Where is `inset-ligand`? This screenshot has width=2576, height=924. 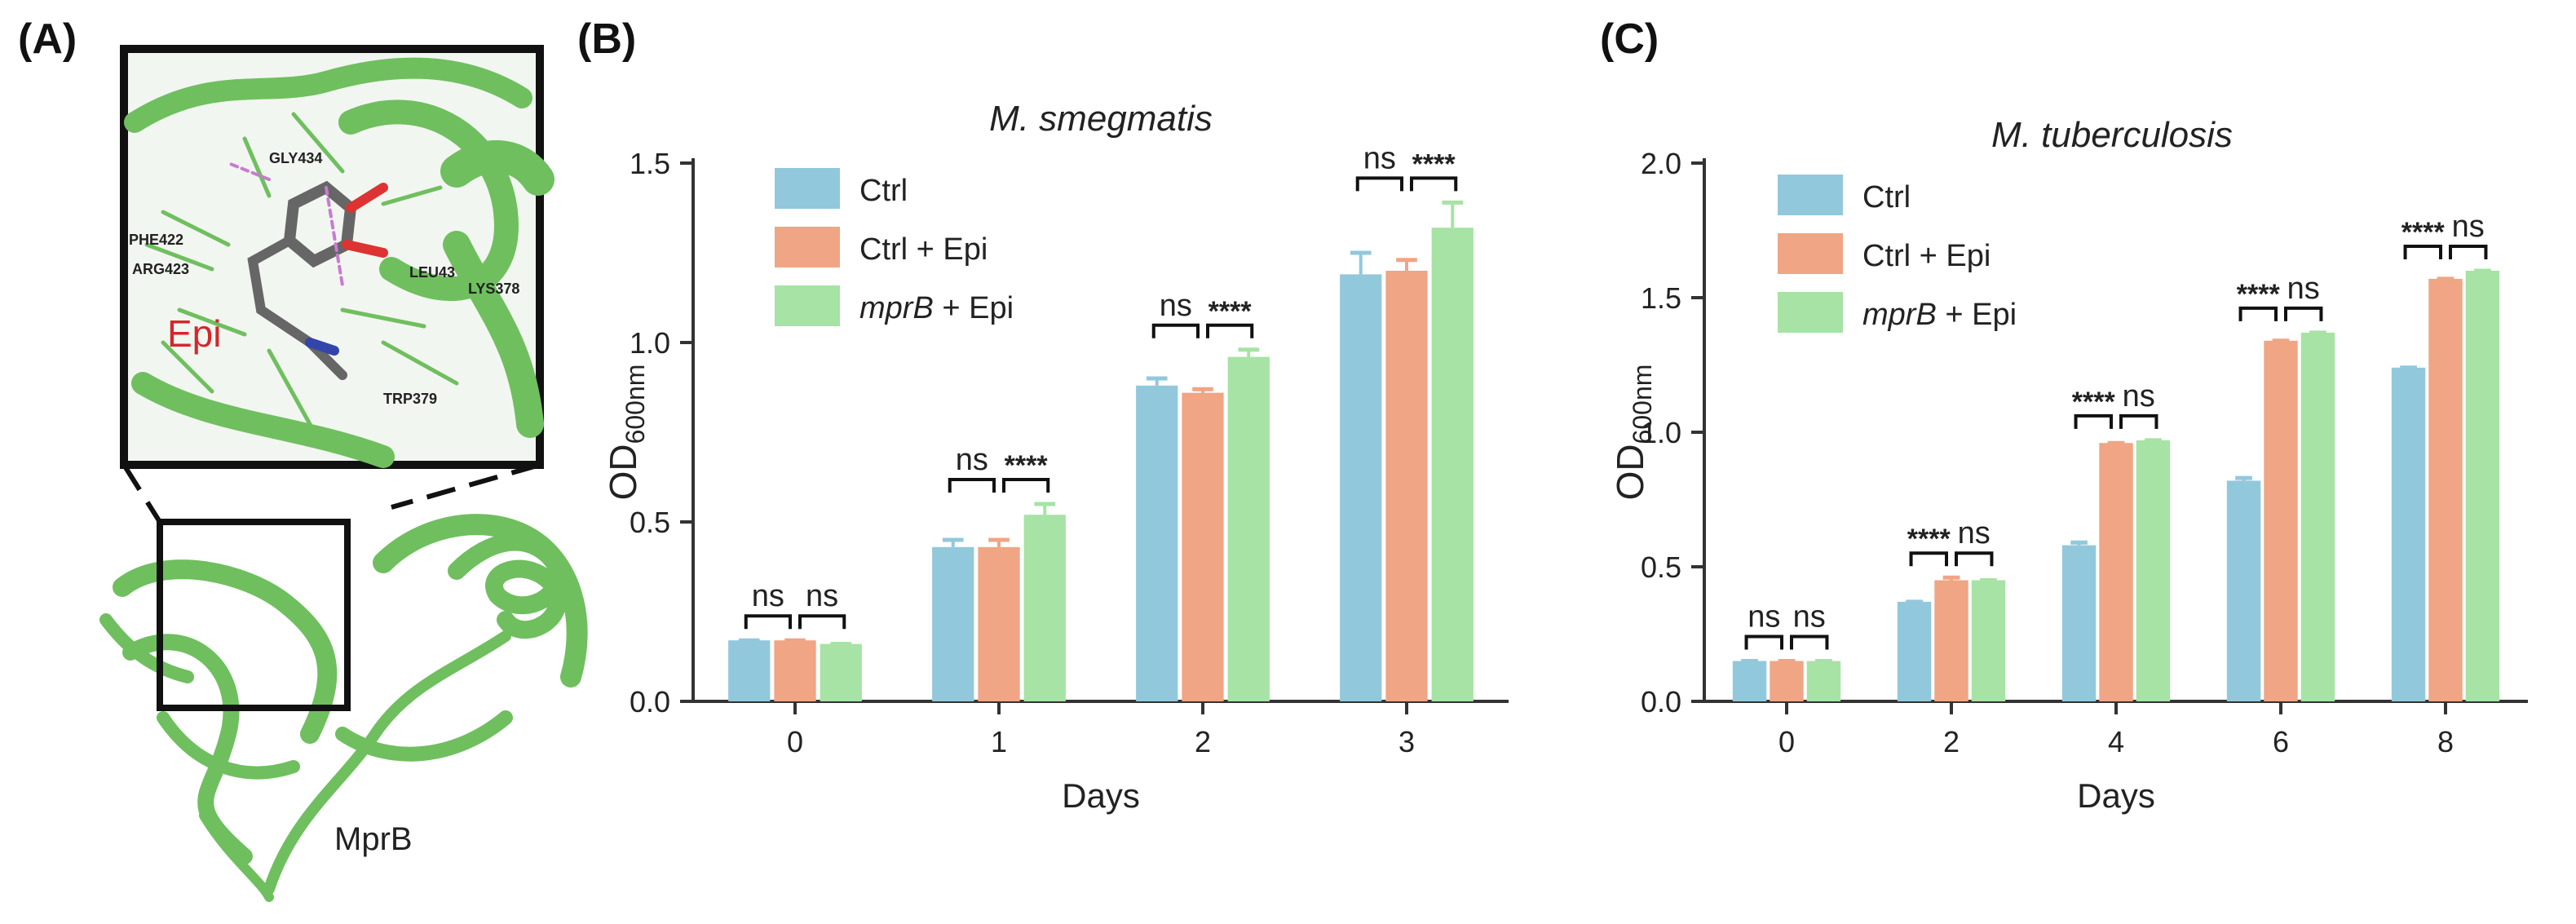 inset-ligand is located at coordinates (307, 270).